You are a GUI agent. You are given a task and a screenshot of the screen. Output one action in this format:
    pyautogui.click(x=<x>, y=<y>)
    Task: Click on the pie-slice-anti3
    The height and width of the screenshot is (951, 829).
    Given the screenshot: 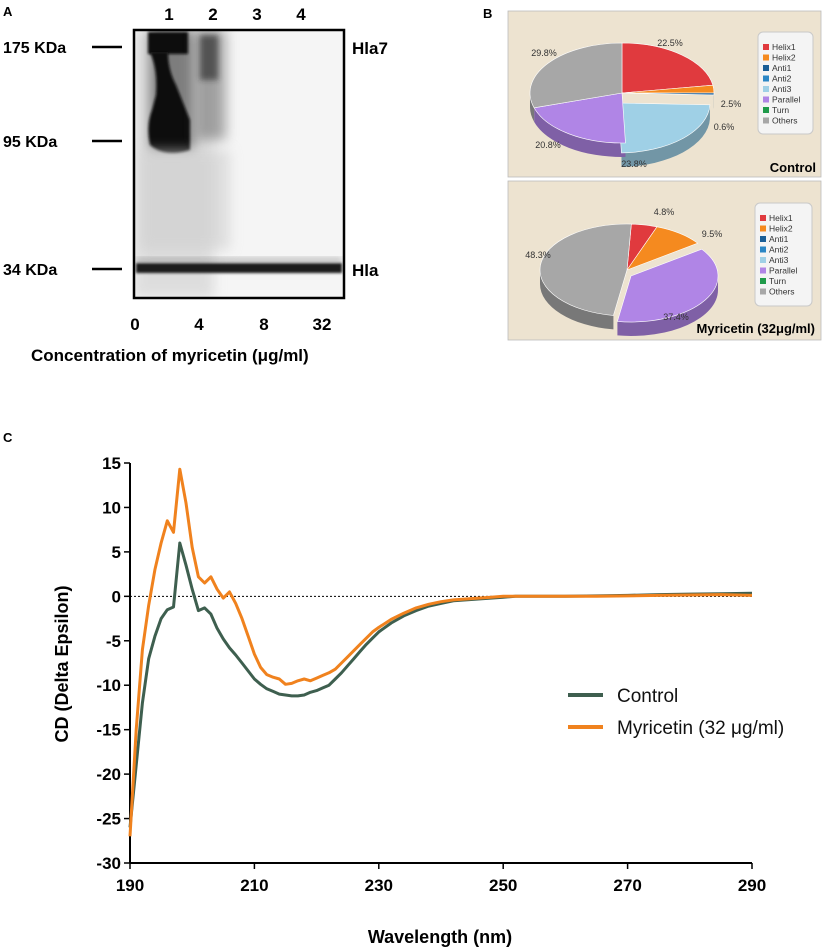 What is the action you would take?
    pyautogui.click(x=664, y=128)
    